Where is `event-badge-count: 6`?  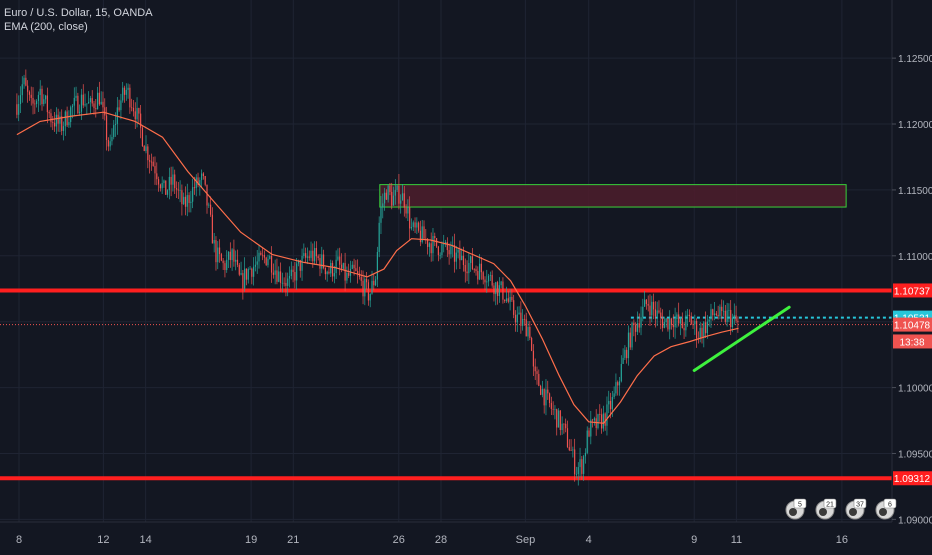 event-badge-count: 6 is located at coordinates (890, 505).